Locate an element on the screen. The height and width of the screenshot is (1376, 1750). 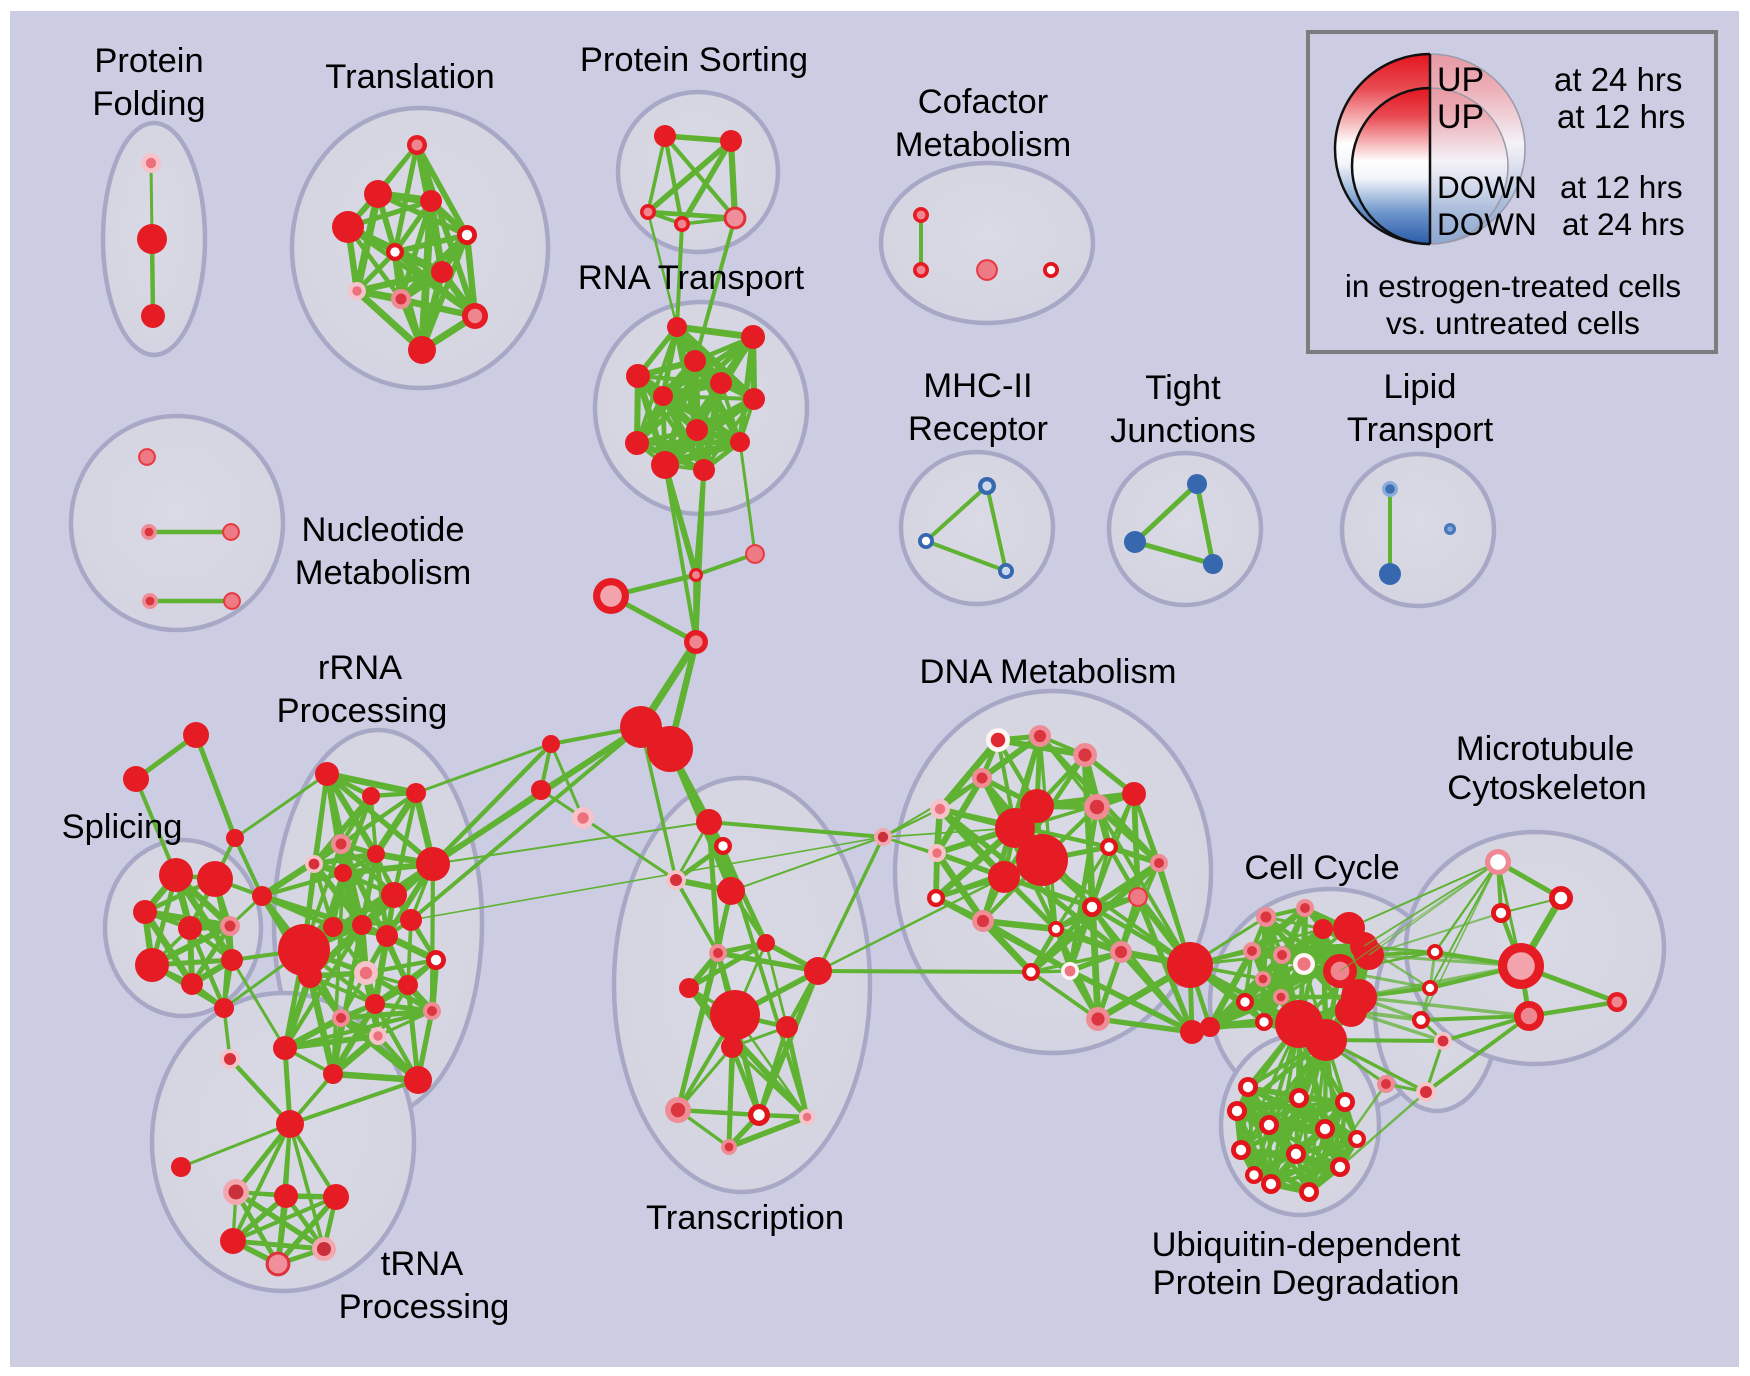
svg-text: vs. untreated cells is located at coordinates (1513, 323).